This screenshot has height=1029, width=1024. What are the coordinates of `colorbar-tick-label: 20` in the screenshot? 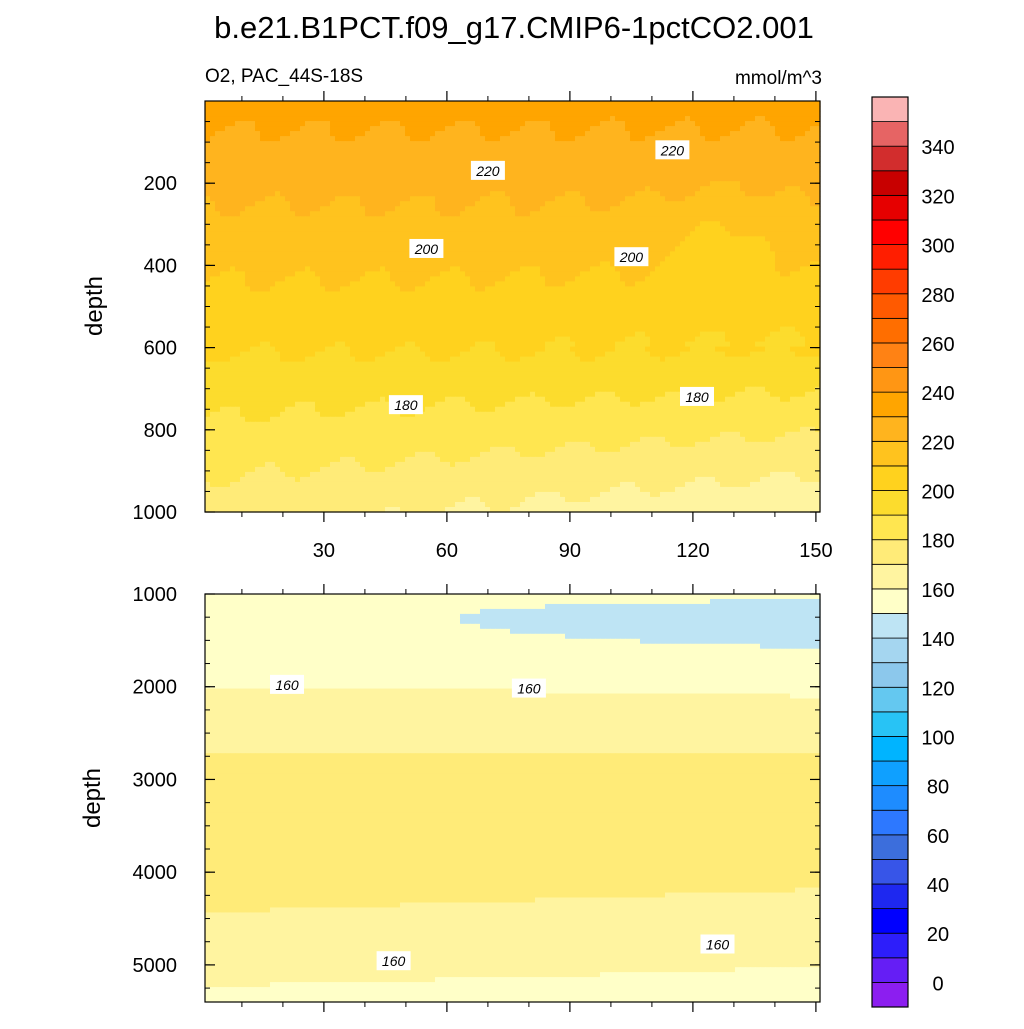 It's located at (938, 935).